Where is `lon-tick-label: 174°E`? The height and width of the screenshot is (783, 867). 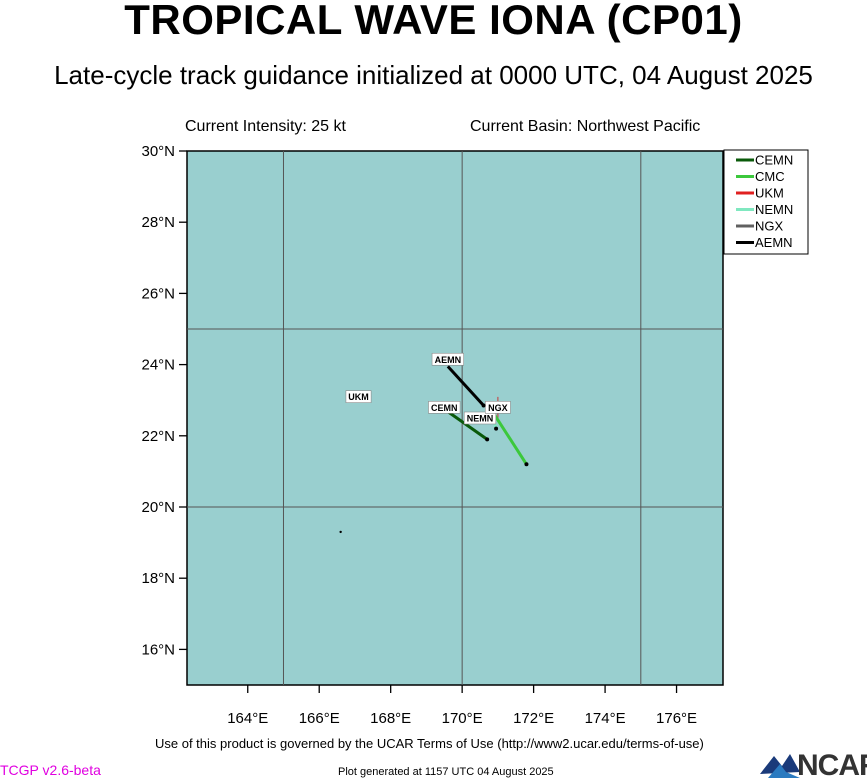
lon-tick-label: 174°E is located at coordinates (605, 718).